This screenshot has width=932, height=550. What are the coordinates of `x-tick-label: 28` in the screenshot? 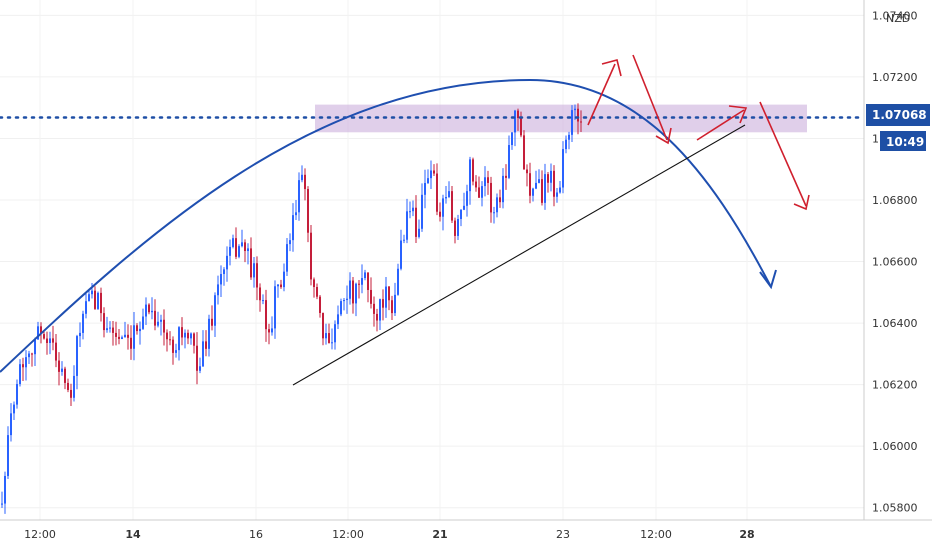 It's located at (746, 534).